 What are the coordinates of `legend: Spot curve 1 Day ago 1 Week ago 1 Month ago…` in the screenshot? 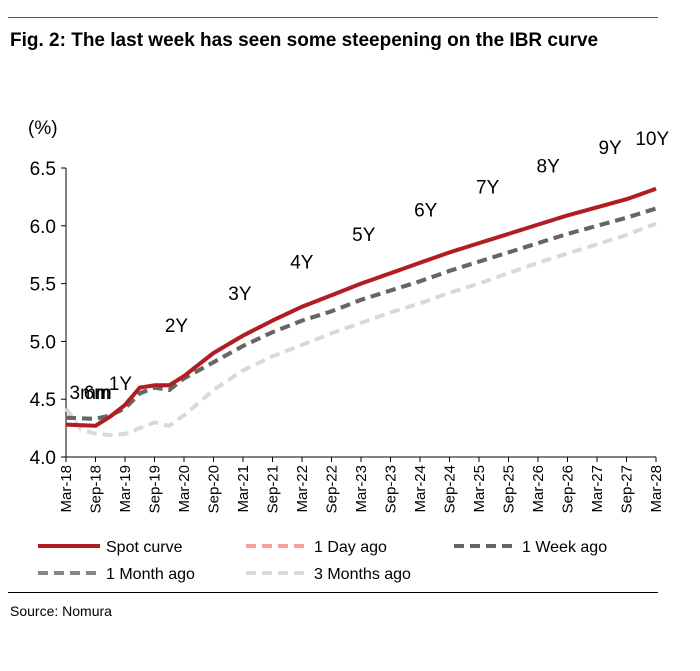 It's located at (322, 561).